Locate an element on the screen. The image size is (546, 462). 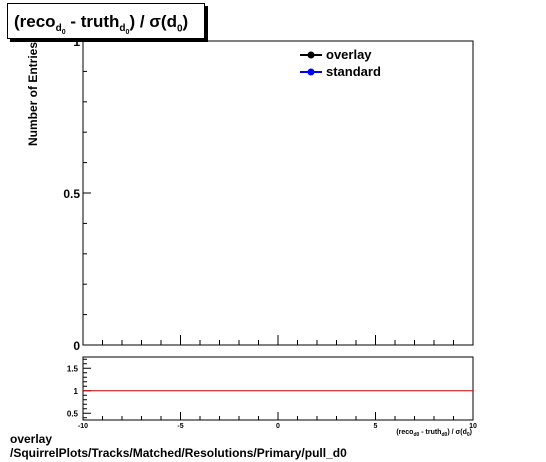
main-y-tick-label: 0 is located at coordinates (76, 346).